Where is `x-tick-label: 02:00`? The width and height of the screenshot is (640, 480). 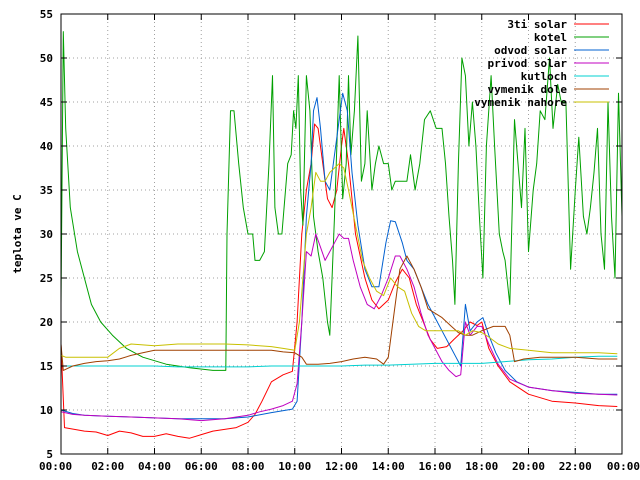 x-tick-label: 02:00 is located at coordinates (107, 466).